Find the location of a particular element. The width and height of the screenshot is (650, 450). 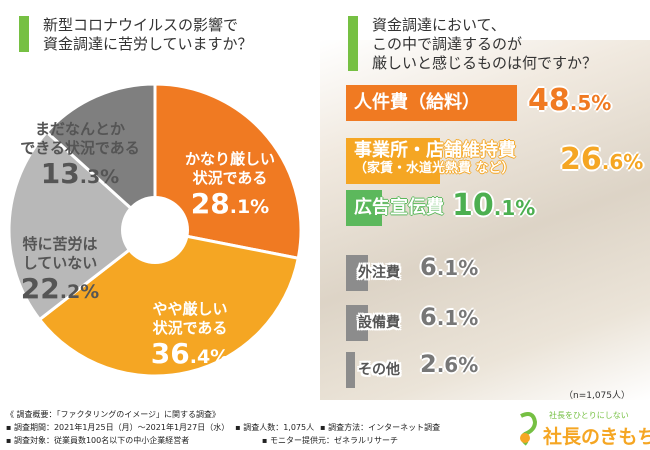

survey-provider: ▪ モニター提供元：ゼネラルリサーチ is located at coordinates (330, 440).